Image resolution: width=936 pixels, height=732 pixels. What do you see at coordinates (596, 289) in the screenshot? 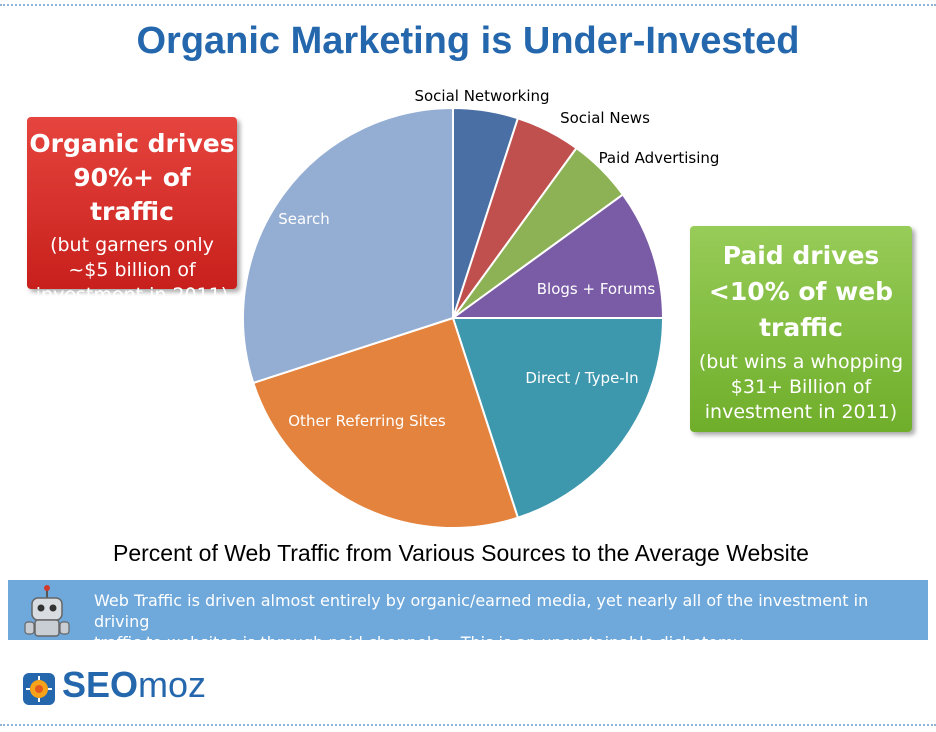
I see `pie-label-blogs-forums: Blogs + Forums` at bounding box center [596, 289].